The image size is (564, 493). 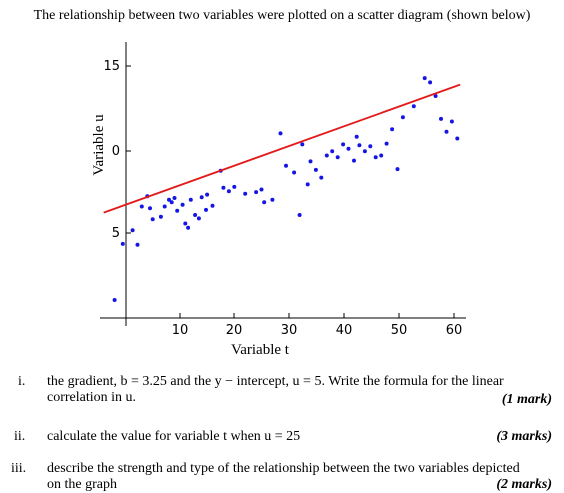 I want to click on x-tick-label: 60, so click(x=454, y=330).